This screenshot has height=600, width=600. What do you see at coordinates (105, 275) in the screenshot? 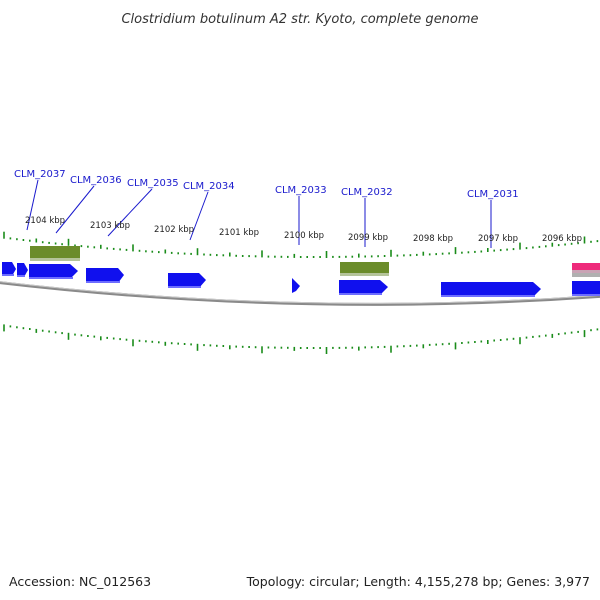
I see `cds-arrow-clm-2035` at bounding box center [105, 275].